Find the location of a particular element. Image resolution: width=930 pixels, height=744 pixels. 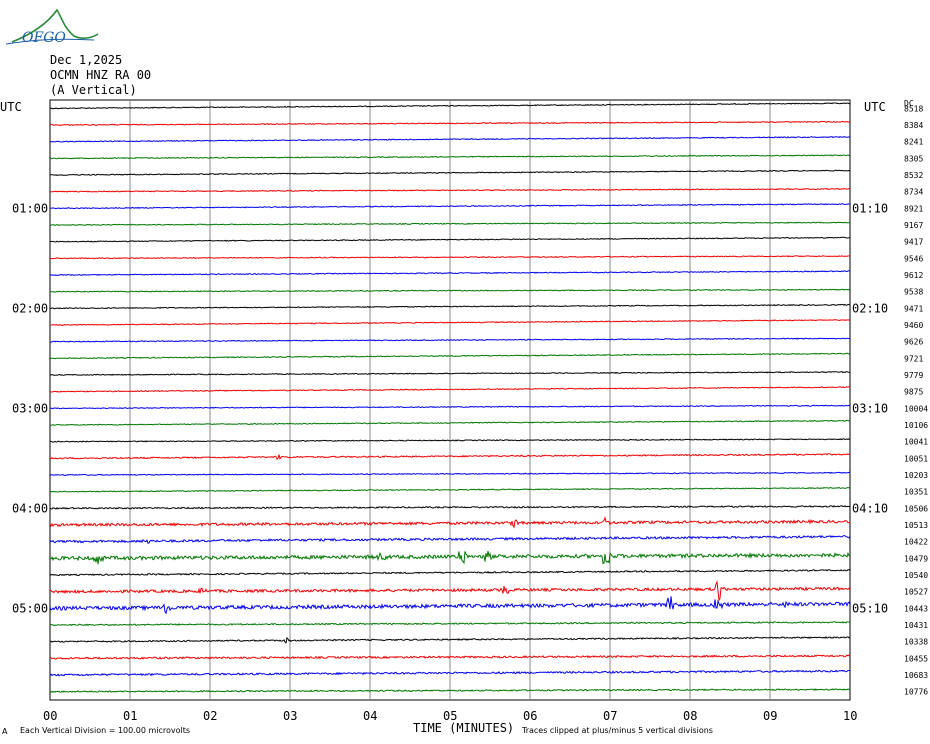

dc-offset-label: 10203 is located at coordinates (916, 475).